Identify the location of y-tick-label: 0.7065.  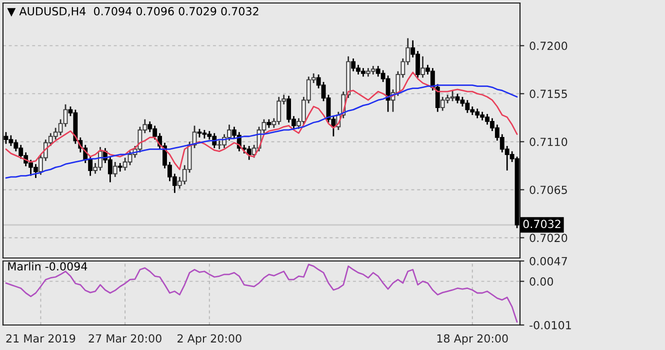
(548, 190).